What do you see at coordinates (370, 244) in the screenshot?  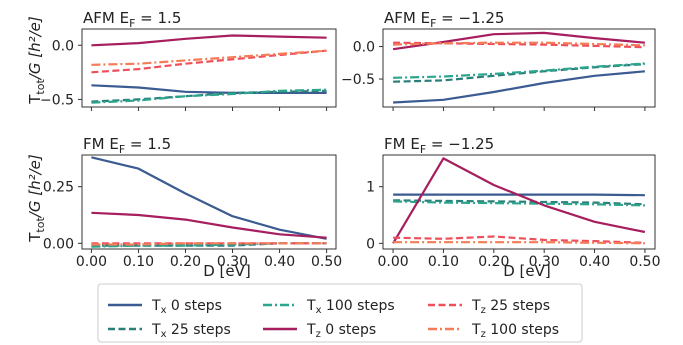 I see `y-tick-label: 0` at bounding box center [370, 244].